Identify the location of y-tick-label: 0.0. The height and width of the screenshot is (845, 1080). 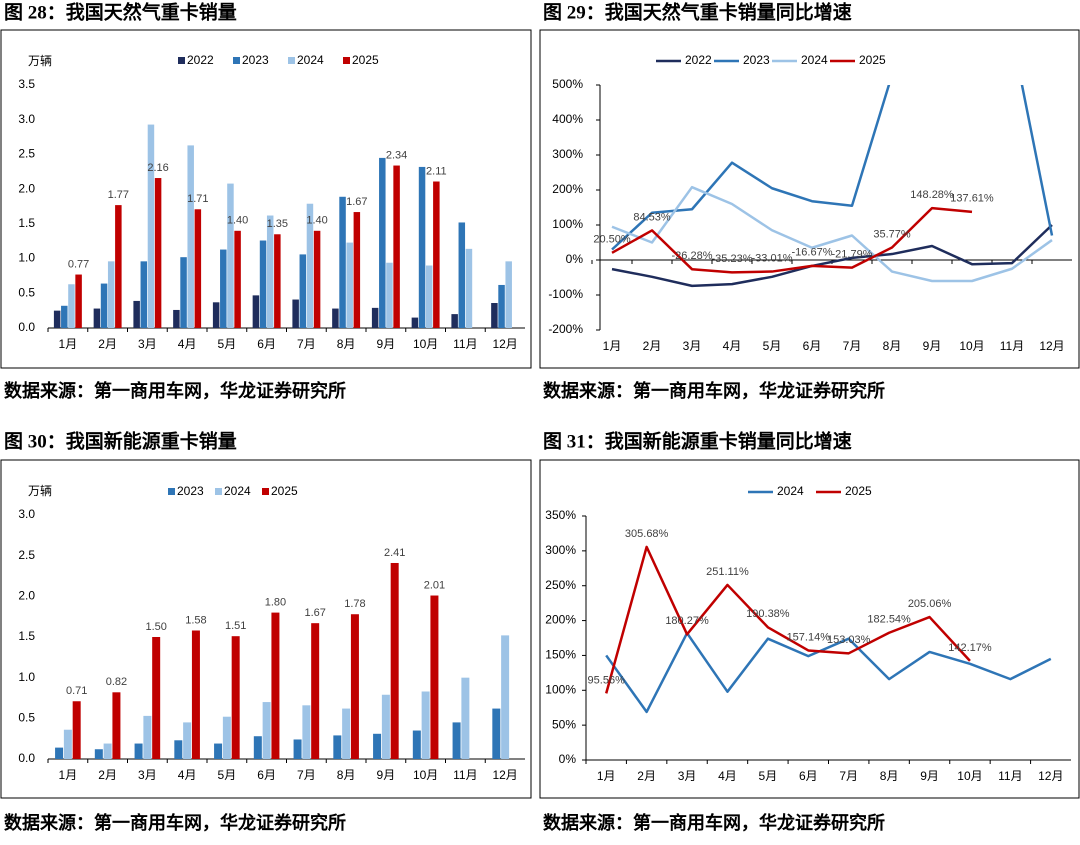
(26, 327).